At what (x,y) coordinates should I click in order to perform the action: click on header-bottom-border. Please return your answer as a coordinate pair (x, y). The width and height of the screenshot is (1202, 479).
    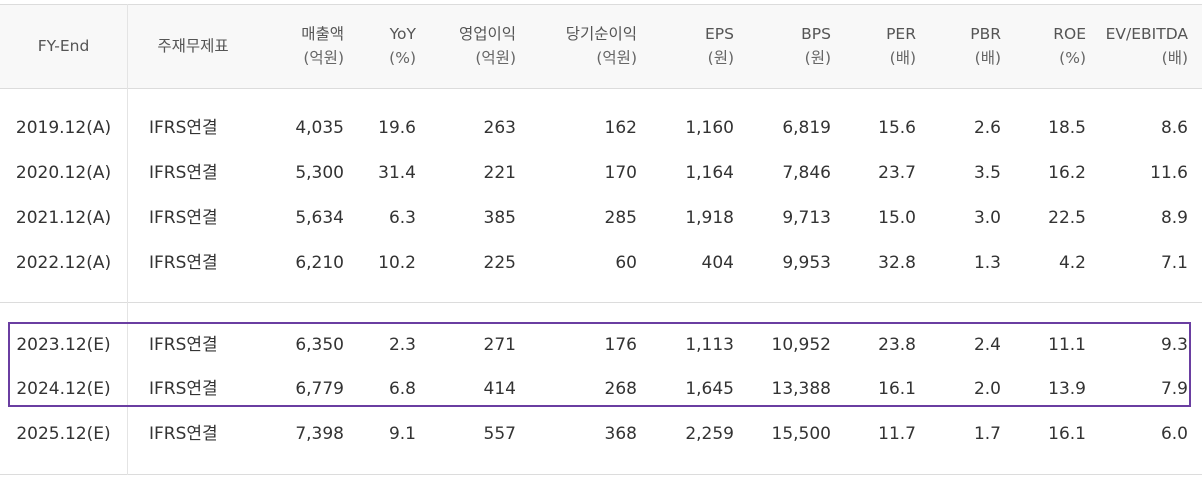
    Looking at the image, I should click on (601, 88).